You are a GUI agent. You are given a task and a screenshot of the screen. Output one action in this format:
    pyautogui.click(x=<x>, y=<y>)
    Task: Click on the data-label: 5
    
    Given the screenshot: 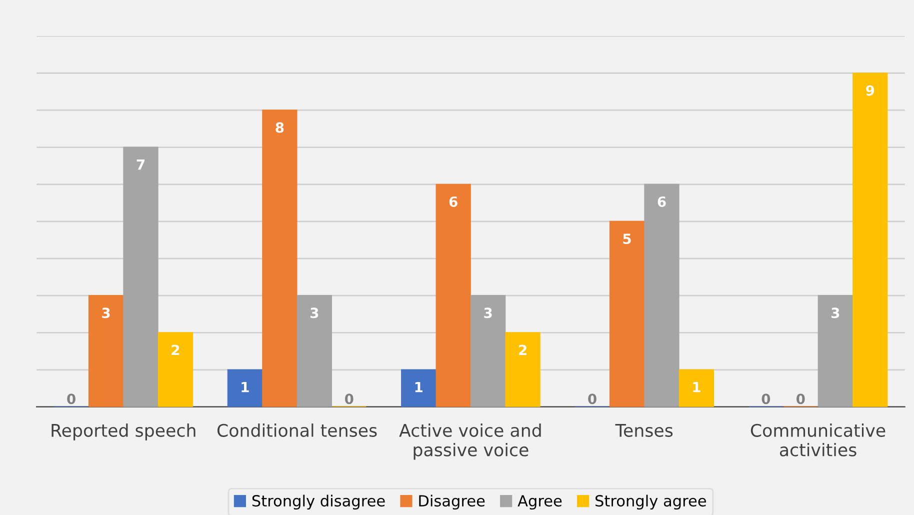 What is the action you would take?
    pyautogui.click(x=627, y=239)
    